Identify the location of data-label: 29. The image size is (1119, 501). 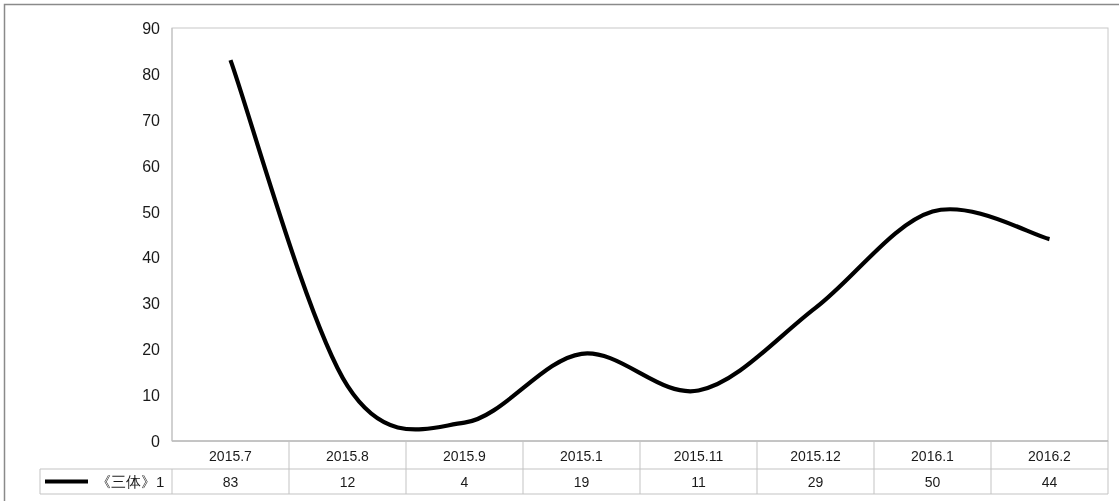
(815, 481).